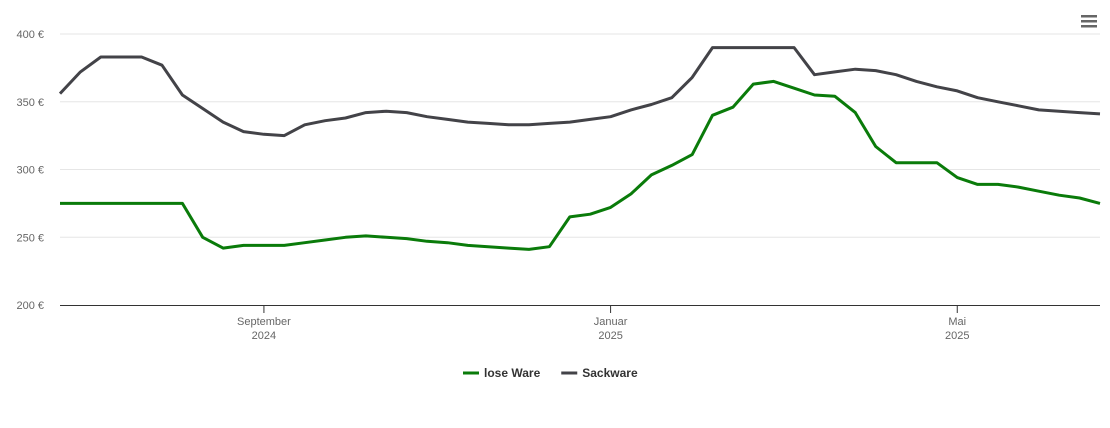 This screenshot has height=428, width=1110. I want to click on y-tick-label: 300 €, so click(30, 171).